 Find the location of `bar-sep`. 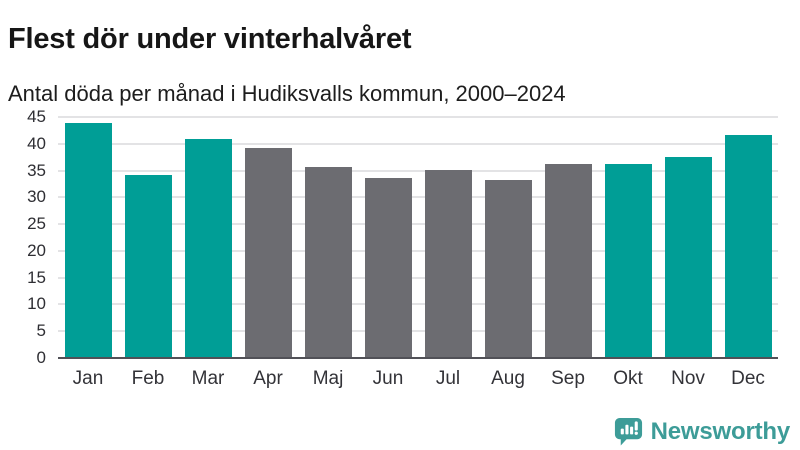

bar-sep is located at coordinates (568, 261).